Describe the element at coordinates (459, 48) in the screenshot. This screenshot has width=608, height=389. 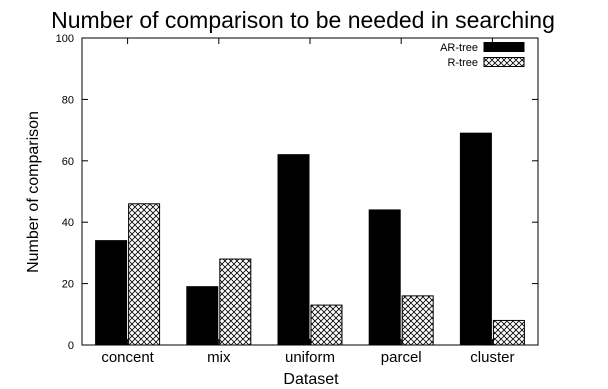
I see `legend-label-0: AR-tree` at that location.